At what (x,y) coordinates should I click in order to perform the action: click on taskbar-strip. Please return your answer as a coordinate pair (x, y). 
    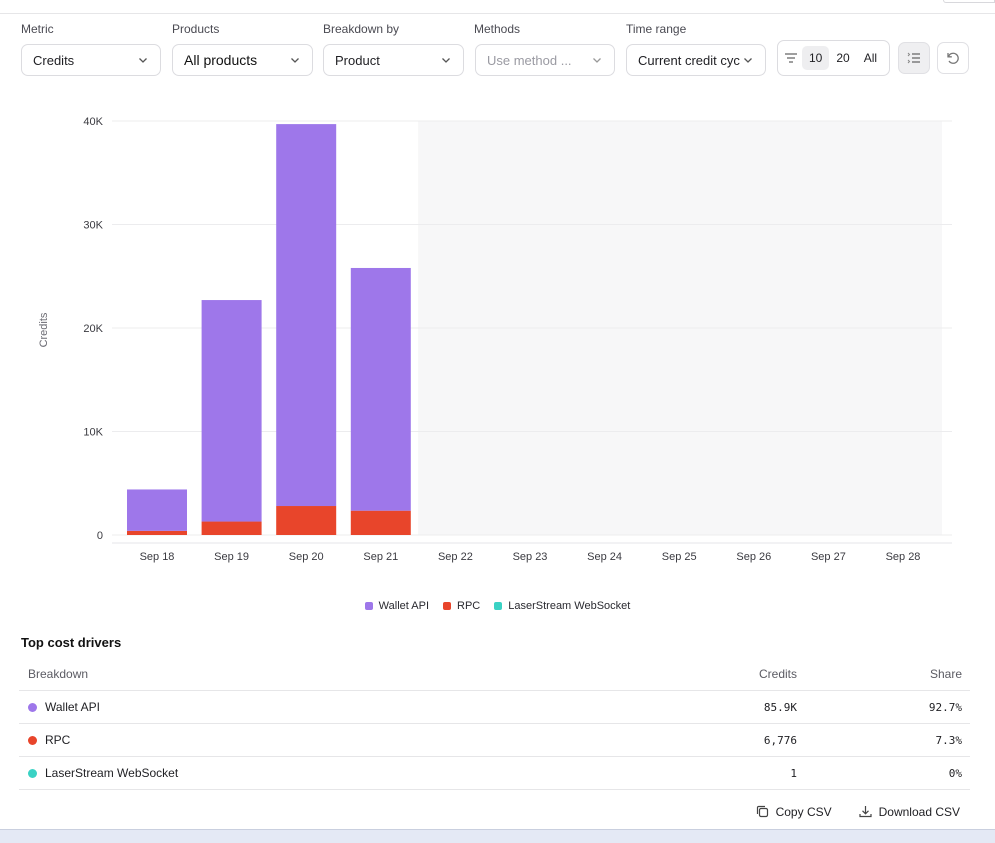
    Looking at the image, I should click on (497, 836).